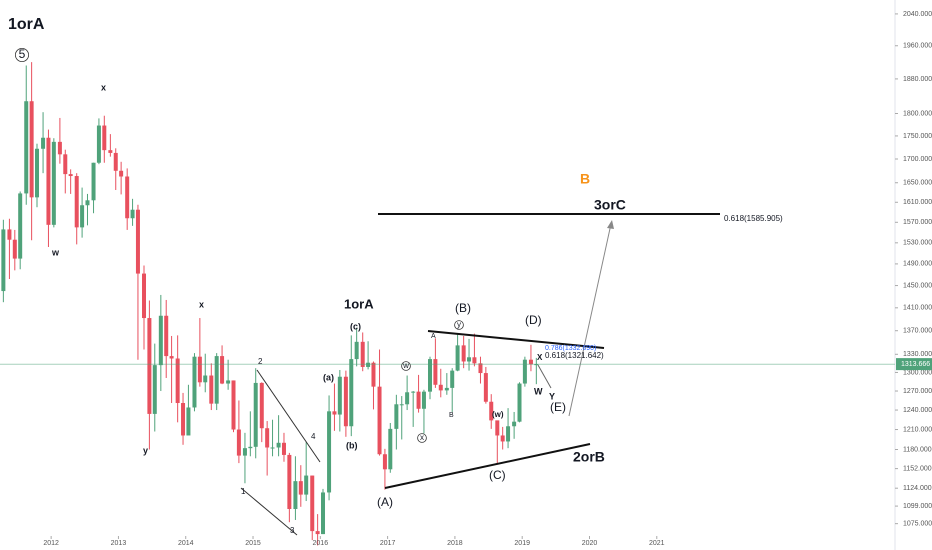 This screenshot has width=932, height=550. What do you see at coordinates (51, 543) in the screenshot?
I see `x-tick-label: 2012` at bounding box center [51, 543].